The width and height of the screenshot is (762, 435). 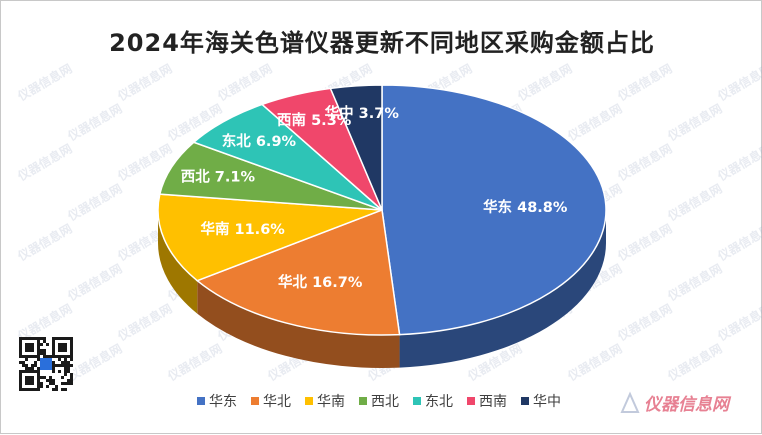 What do you see at coordinates (493, 402) in the screenshot?
I see `legend-label-西南: 西南` at bounding box center [493, 402].